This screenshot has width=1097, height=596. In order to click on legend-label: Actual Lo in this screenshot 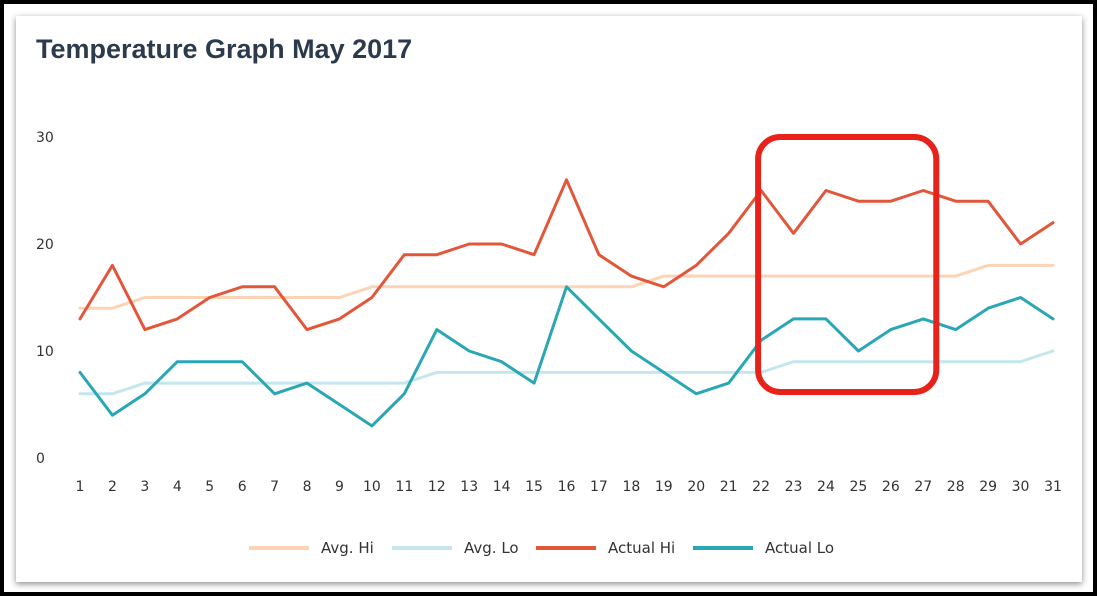, I will do `click(799, 548)`.